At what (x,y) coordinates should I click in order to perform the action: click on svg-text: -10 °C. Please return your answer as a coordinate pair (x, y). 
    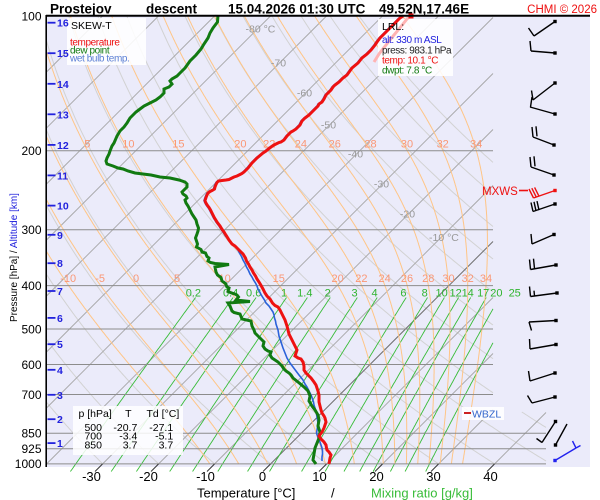
    Looking at the image, I should click on (444, 238).